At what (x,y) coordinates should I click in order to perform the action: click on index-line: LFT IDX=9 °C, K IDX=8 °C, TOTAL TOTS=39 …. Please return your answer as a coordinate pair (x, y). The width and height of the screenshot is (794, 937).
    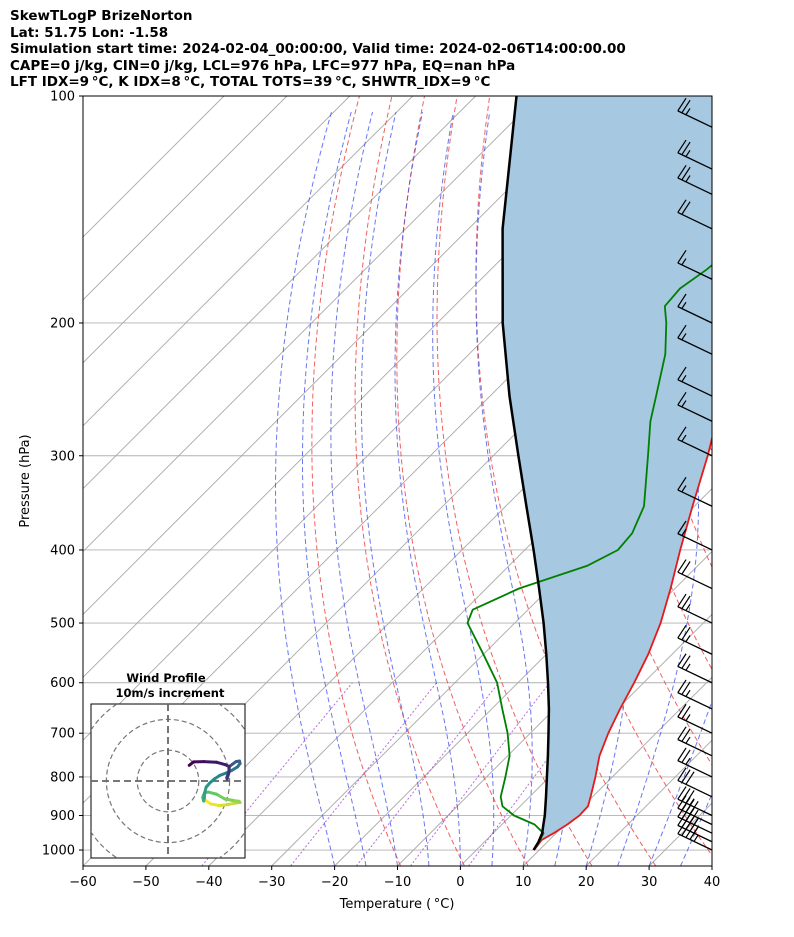
    Looking at the image, I should click on (250, 82).